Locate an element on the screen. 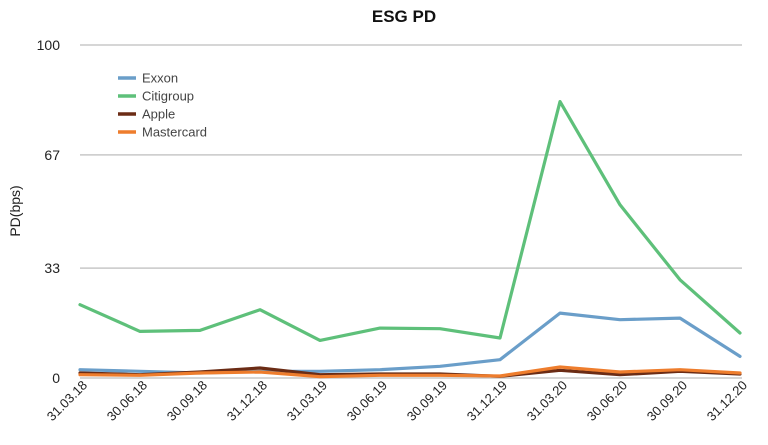  y-tick-label: 0 is located at coordinates (56, 378).